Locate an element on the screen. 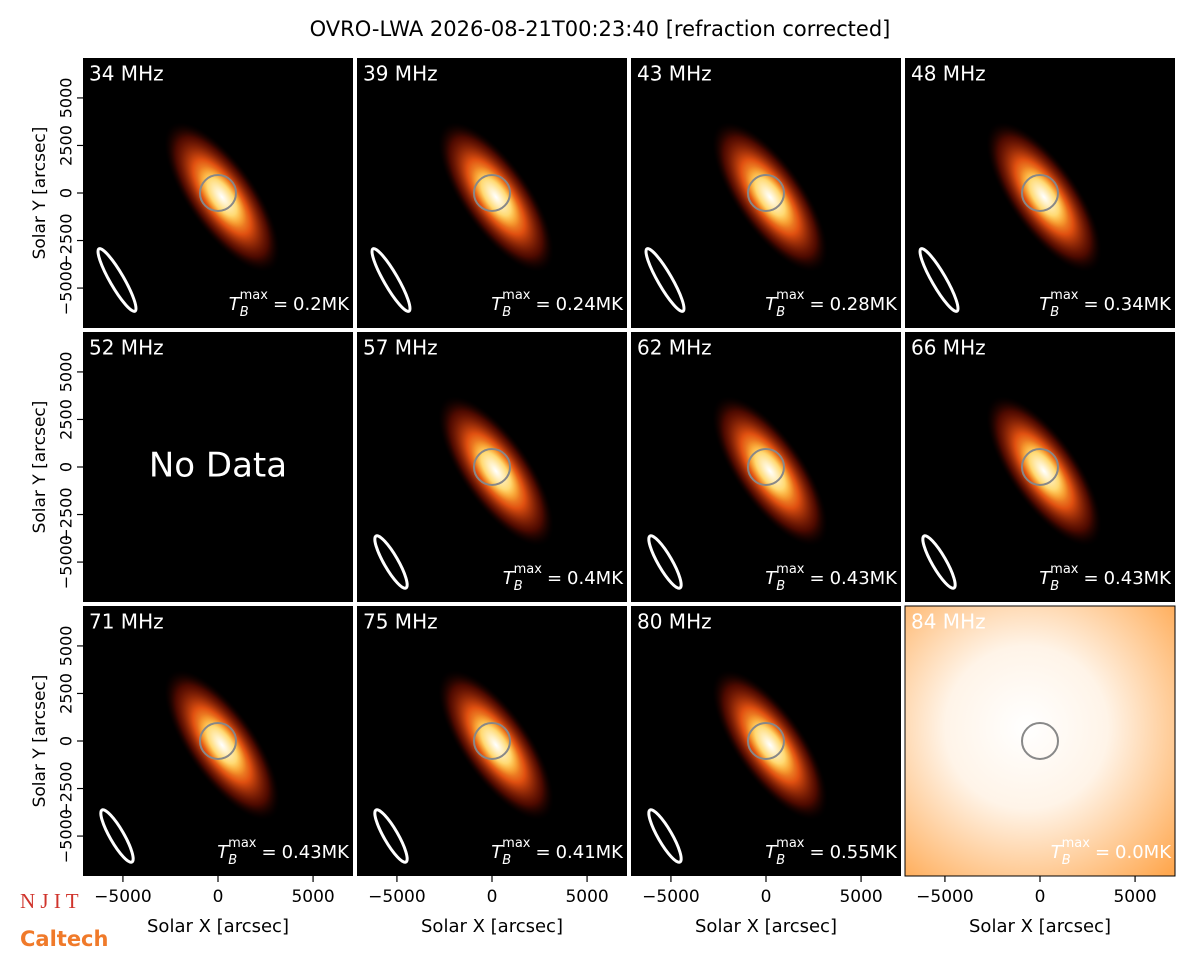 The height and width of the screenshot is (975, 1200). tb-value: 0.34MK is located at coordinates (1138, 304).